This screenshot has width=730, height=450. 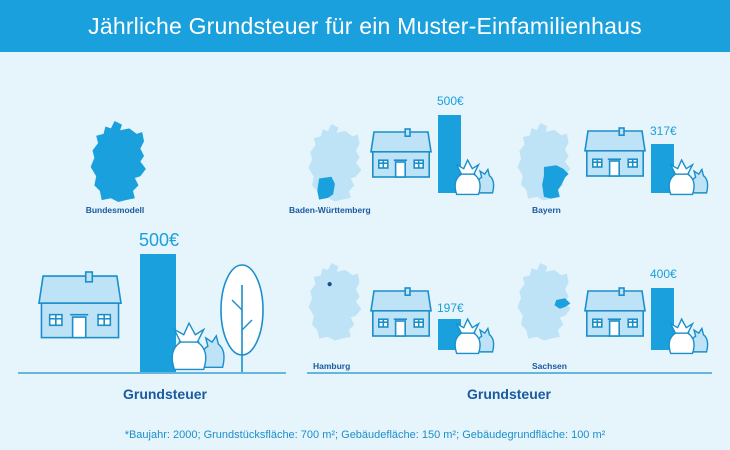 What do you see at coordinates (509, 394) in the screenshot?
I see `section-label-right: Grundsteuer` at bounding box center [509, 394].